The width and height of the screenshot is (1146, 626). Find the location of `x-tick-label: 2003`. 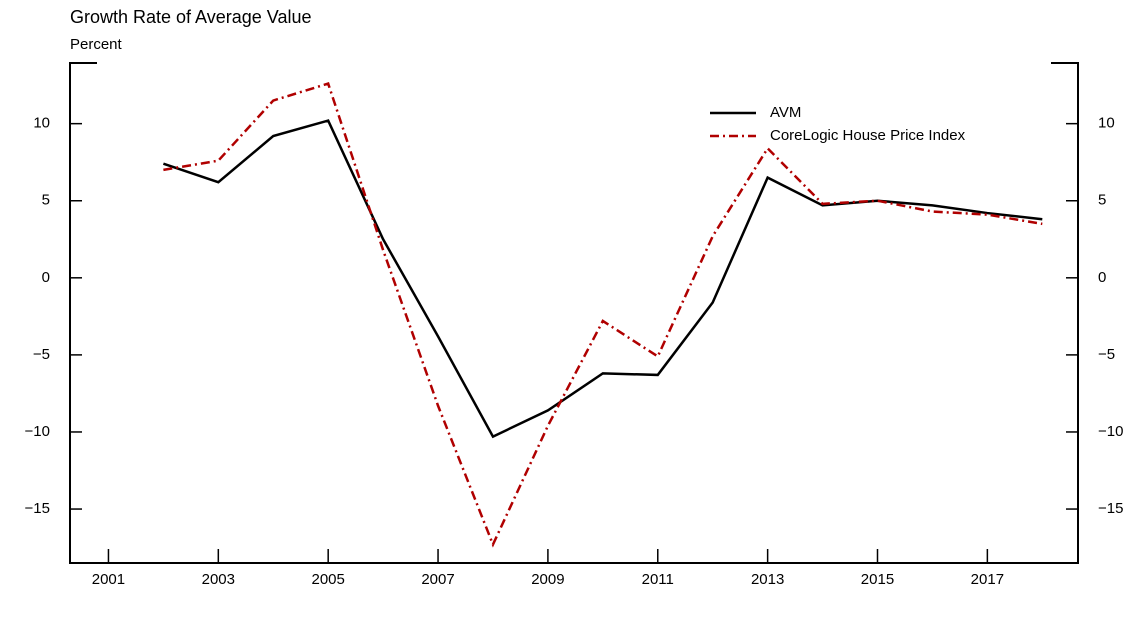

x-tick-label: 2003 is located at coordinates (218, 579).